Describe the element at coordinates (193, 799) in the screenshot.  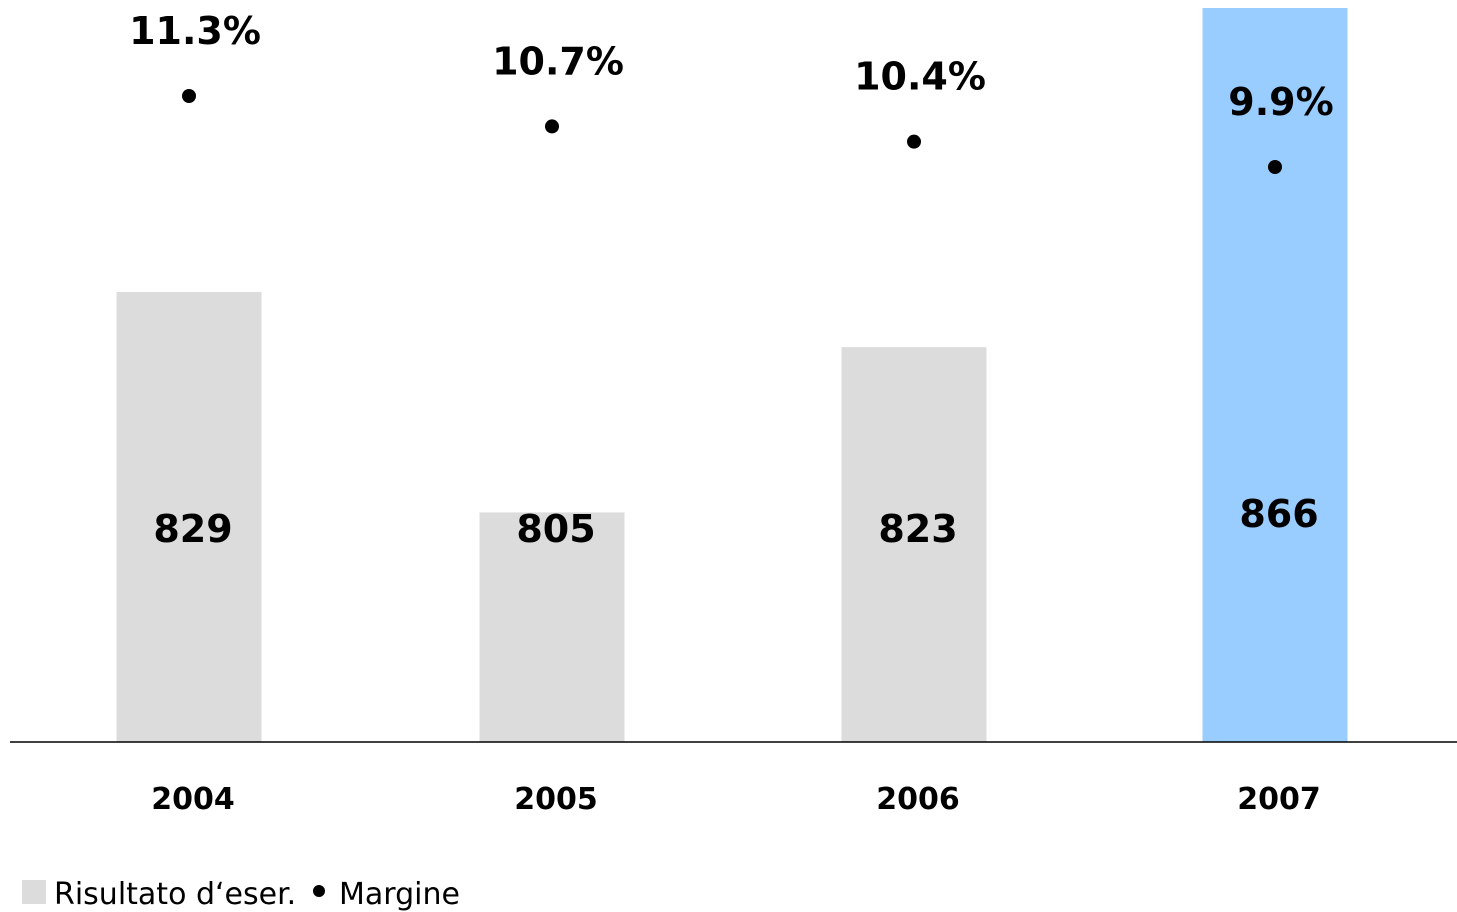
I see `x-tick-label: 2004` at that location.